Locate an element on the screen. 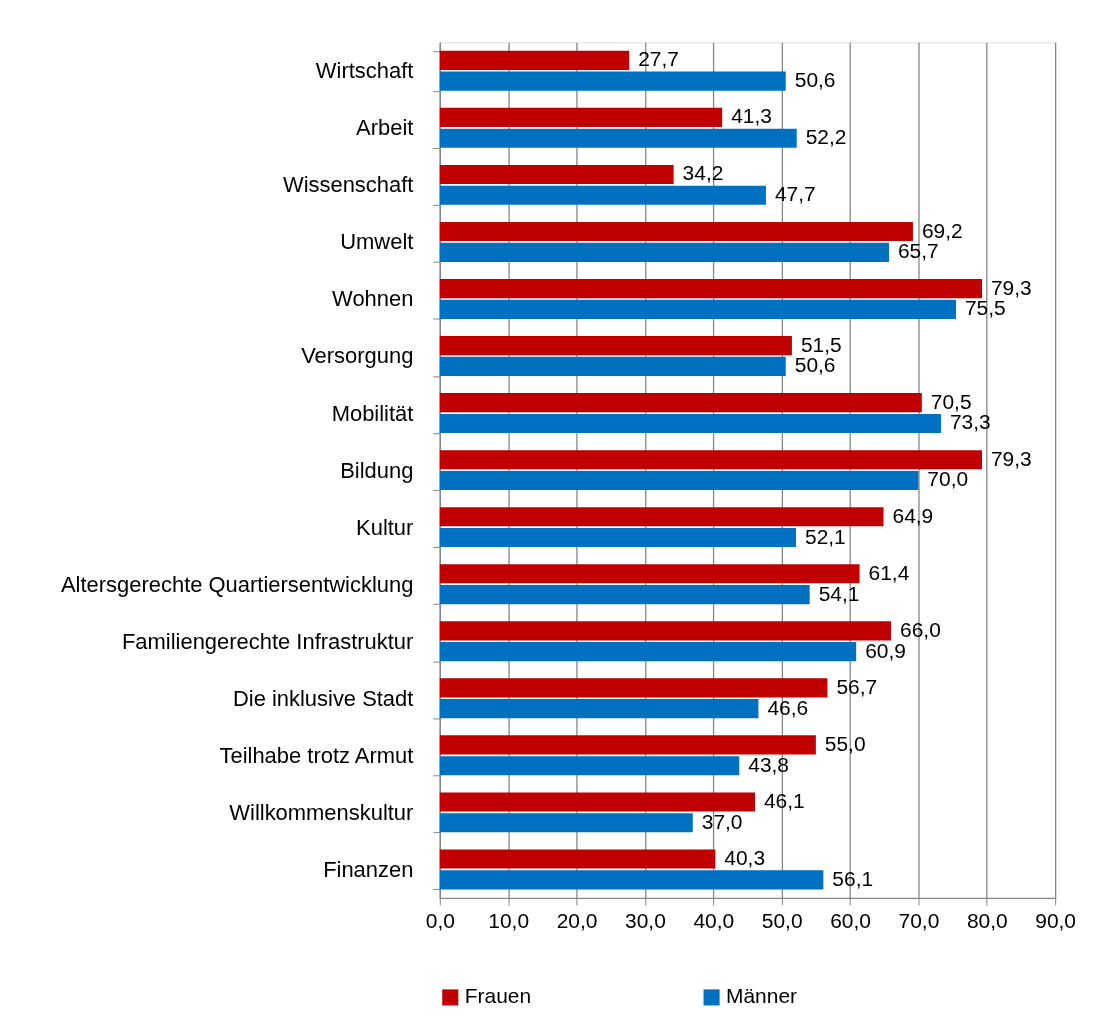 The width and height of the screenshot is (1106, 1025). y-tick-label: Bildung is located at coordinates (377, 470).